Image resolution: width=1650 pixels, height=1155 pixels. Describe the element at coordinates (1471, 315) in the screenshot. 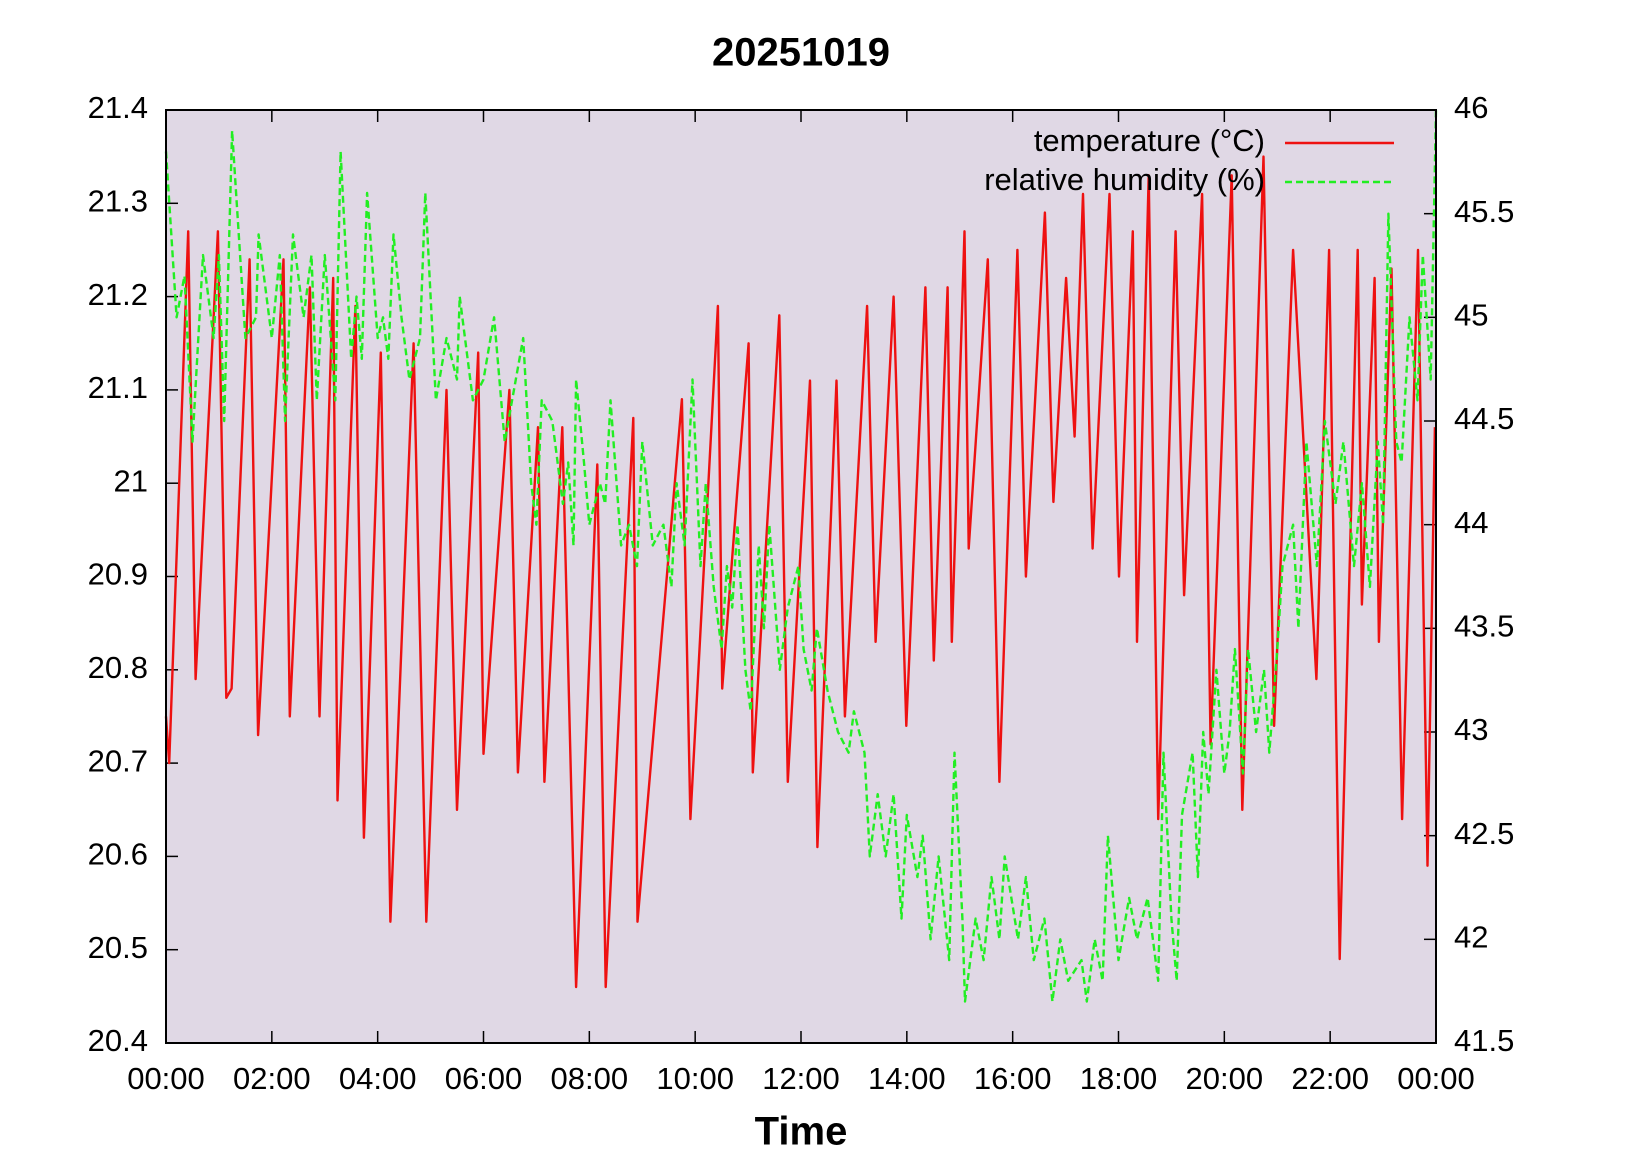

I see `y2-tick-label: 45` at that location.